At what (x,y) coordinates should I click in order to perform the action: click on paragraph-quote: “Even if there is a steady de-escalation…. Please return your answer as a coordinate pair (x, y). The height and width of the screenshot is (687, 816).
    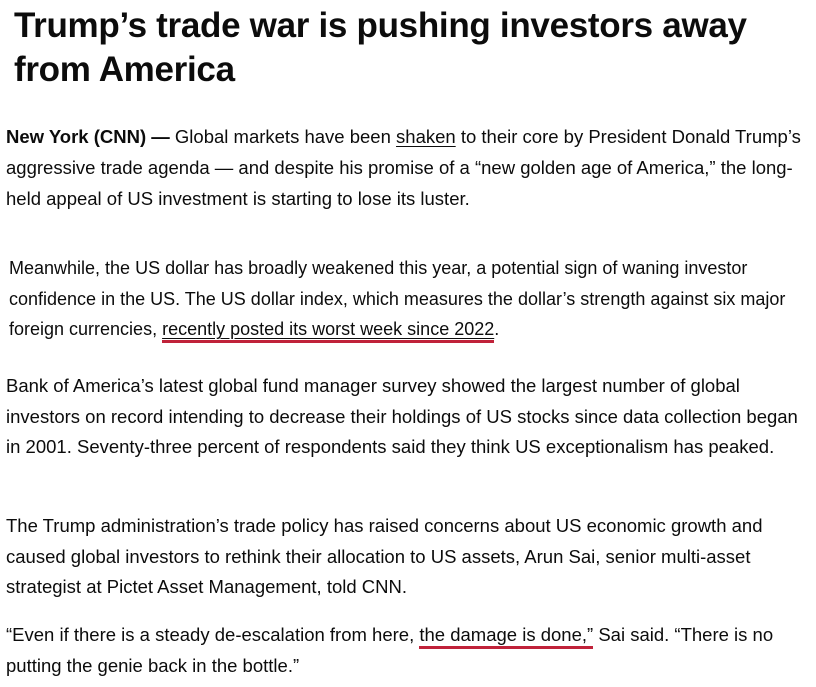
    Looking at the image, I should click on (406, 650).